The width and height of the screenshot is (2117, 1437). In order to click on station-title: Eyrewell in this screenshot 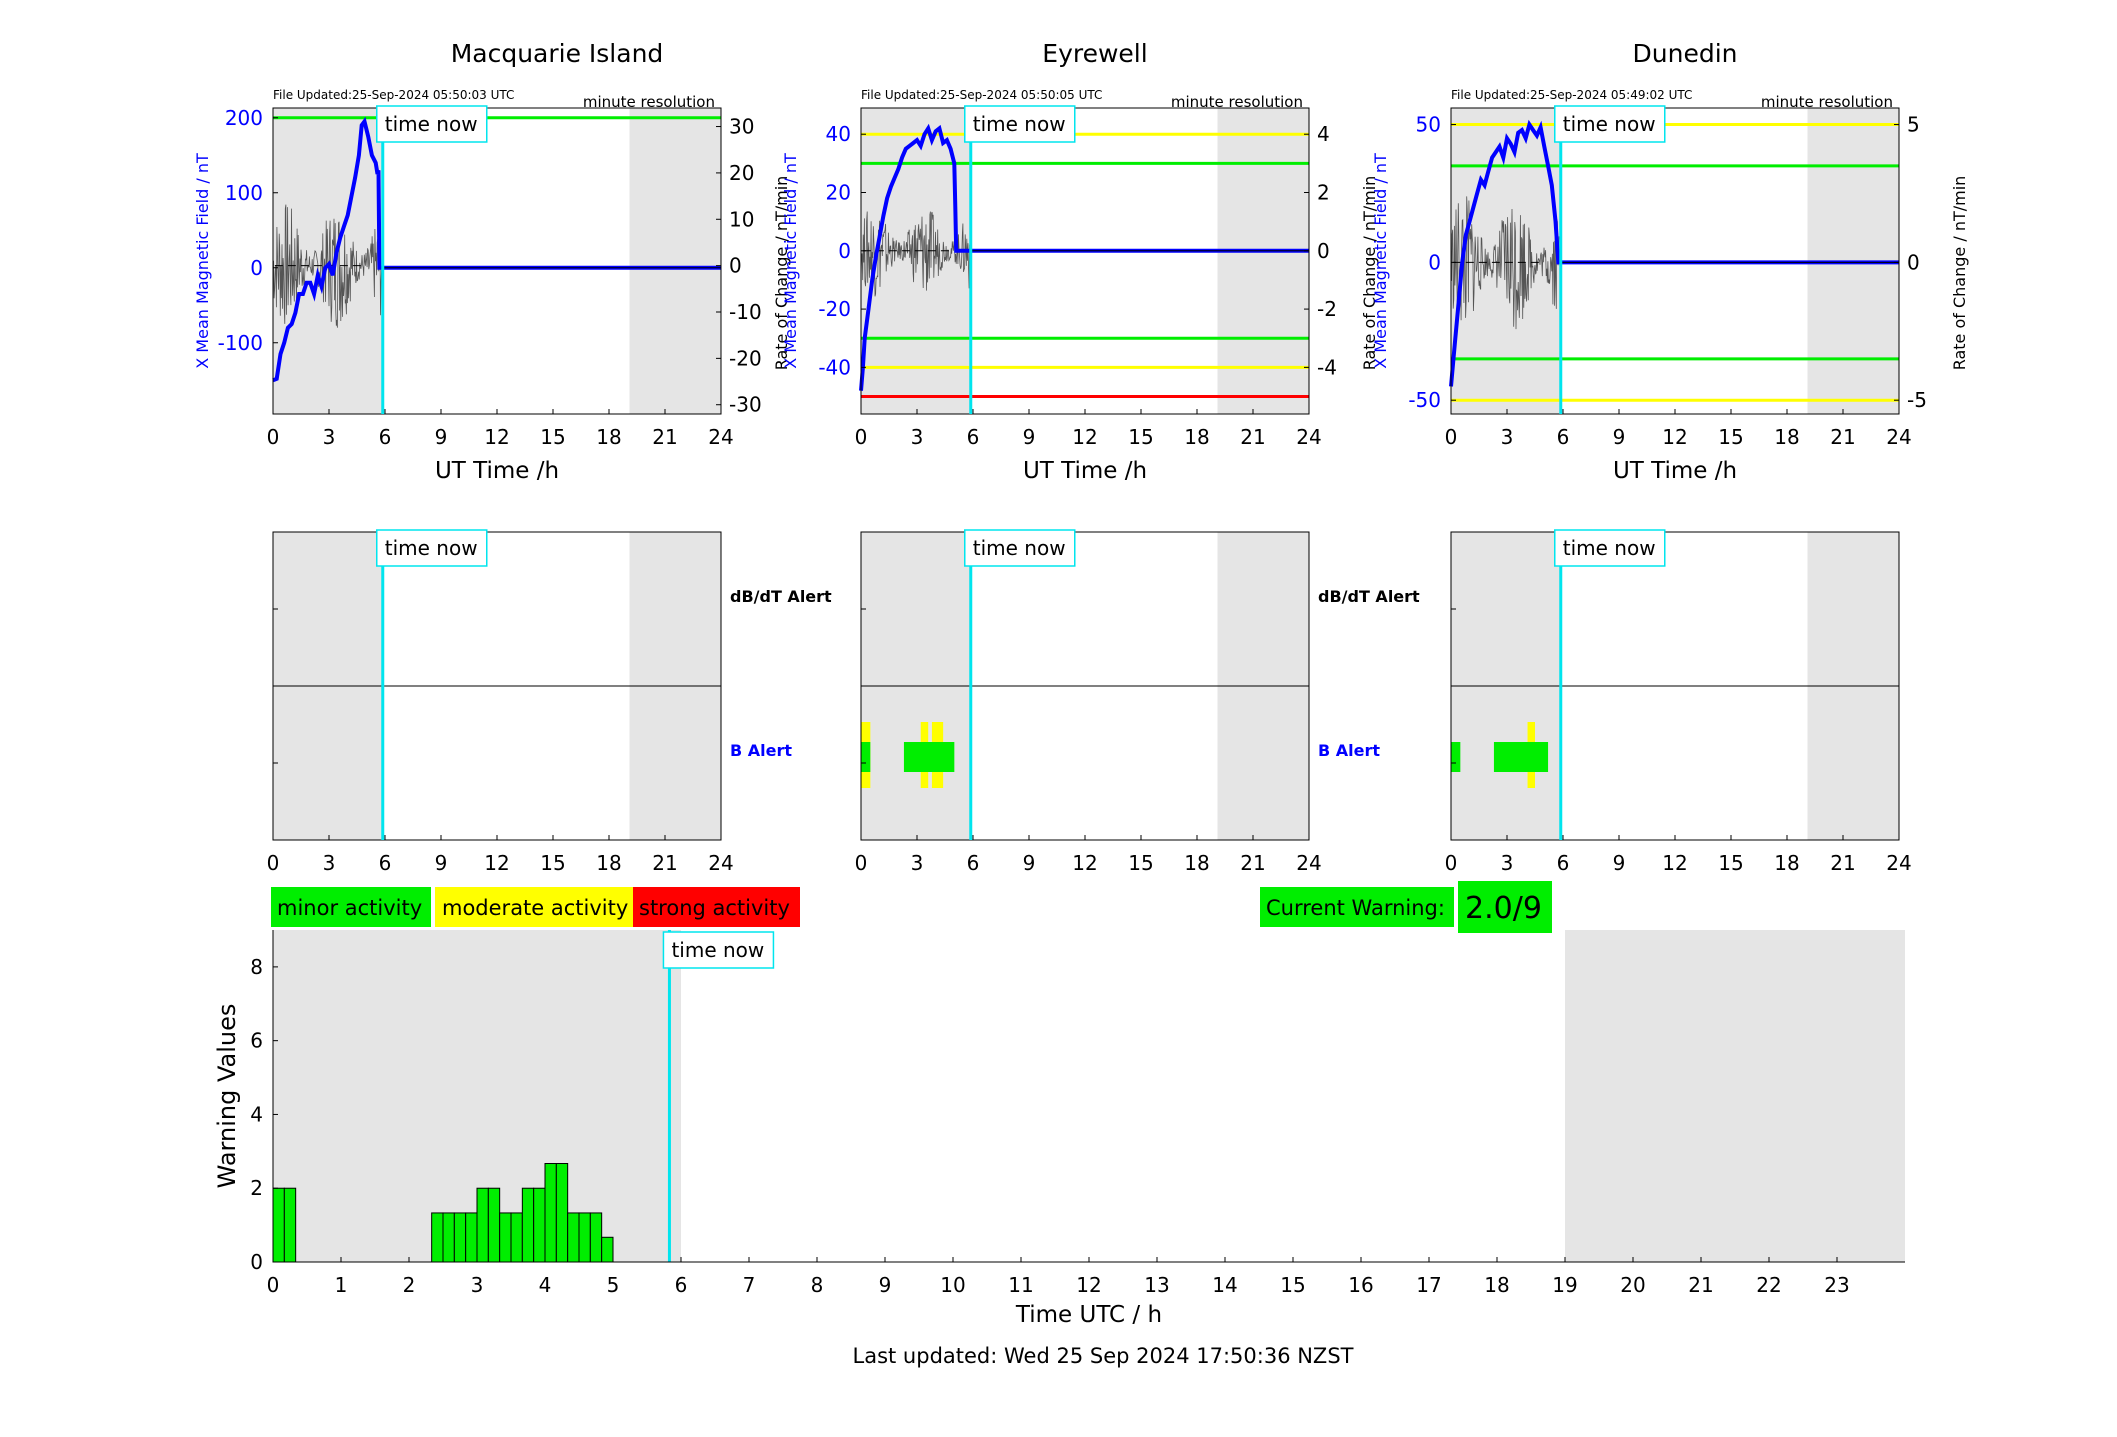, I will do `click(1094, 53)`.